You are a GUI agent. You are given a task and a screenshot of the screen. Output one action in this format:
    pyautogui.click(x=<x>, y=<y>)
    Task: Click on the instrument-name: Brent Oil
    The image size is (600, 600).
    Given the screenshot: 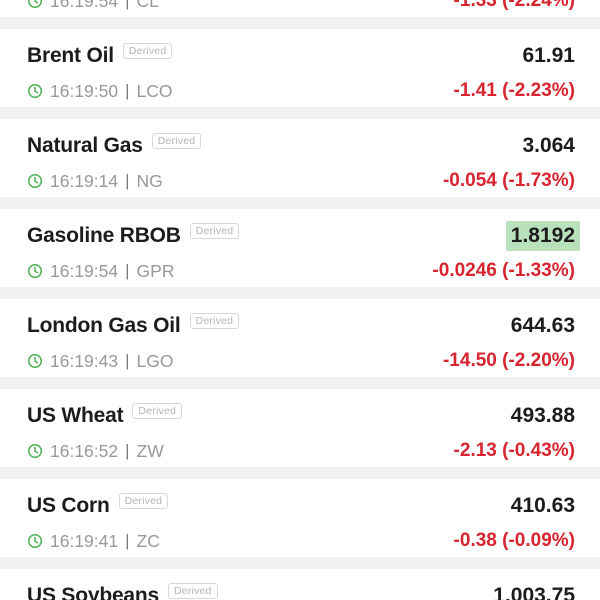 What is the action you would take?
    pyautogui.click(x=70, y=55)
    